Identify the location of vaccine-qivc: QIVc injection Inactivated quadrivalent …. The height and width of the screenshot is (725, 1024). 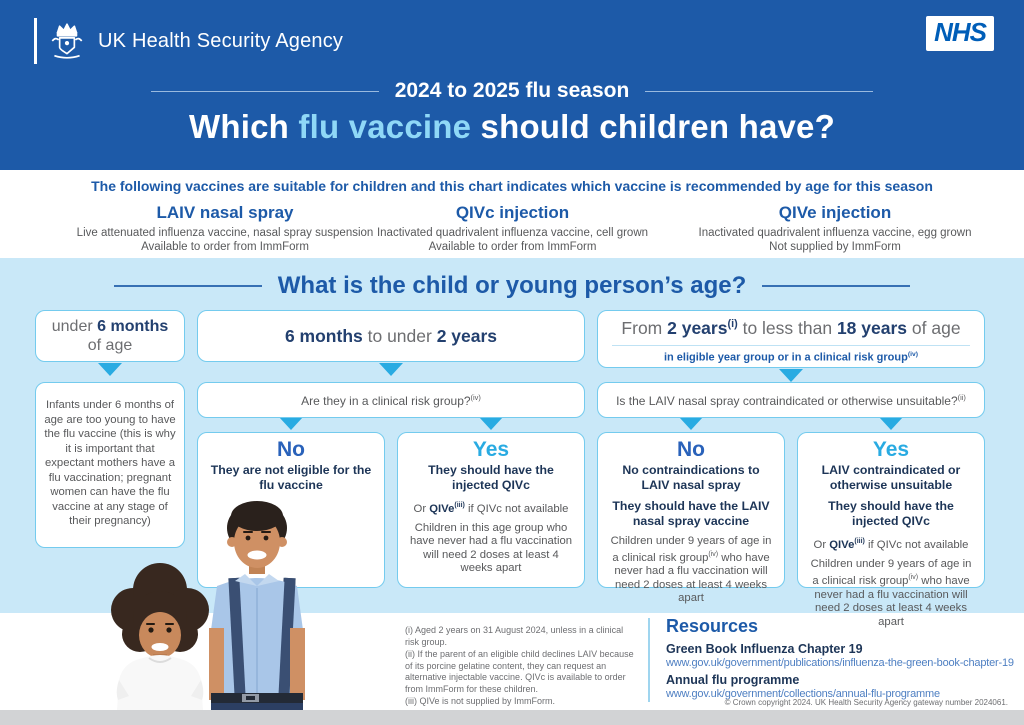
(512, 228).